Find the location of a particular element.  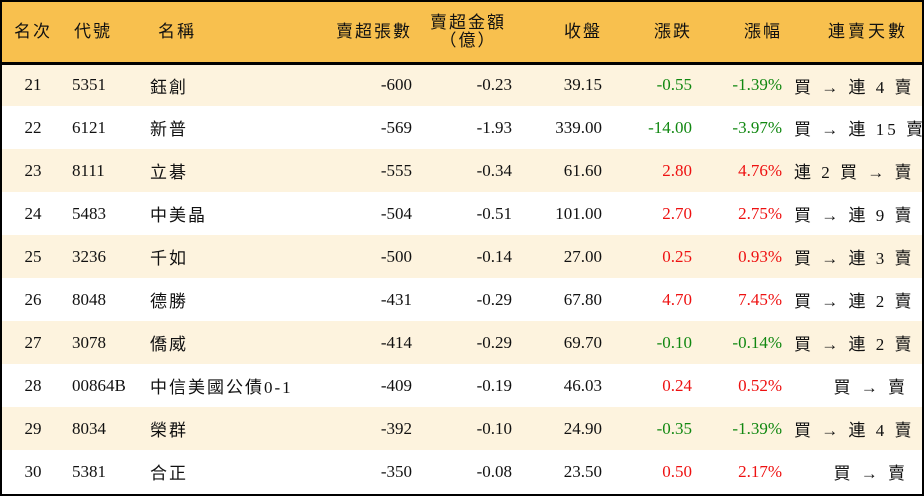

header-close: 收盤 is located at coordinates (569, 33).